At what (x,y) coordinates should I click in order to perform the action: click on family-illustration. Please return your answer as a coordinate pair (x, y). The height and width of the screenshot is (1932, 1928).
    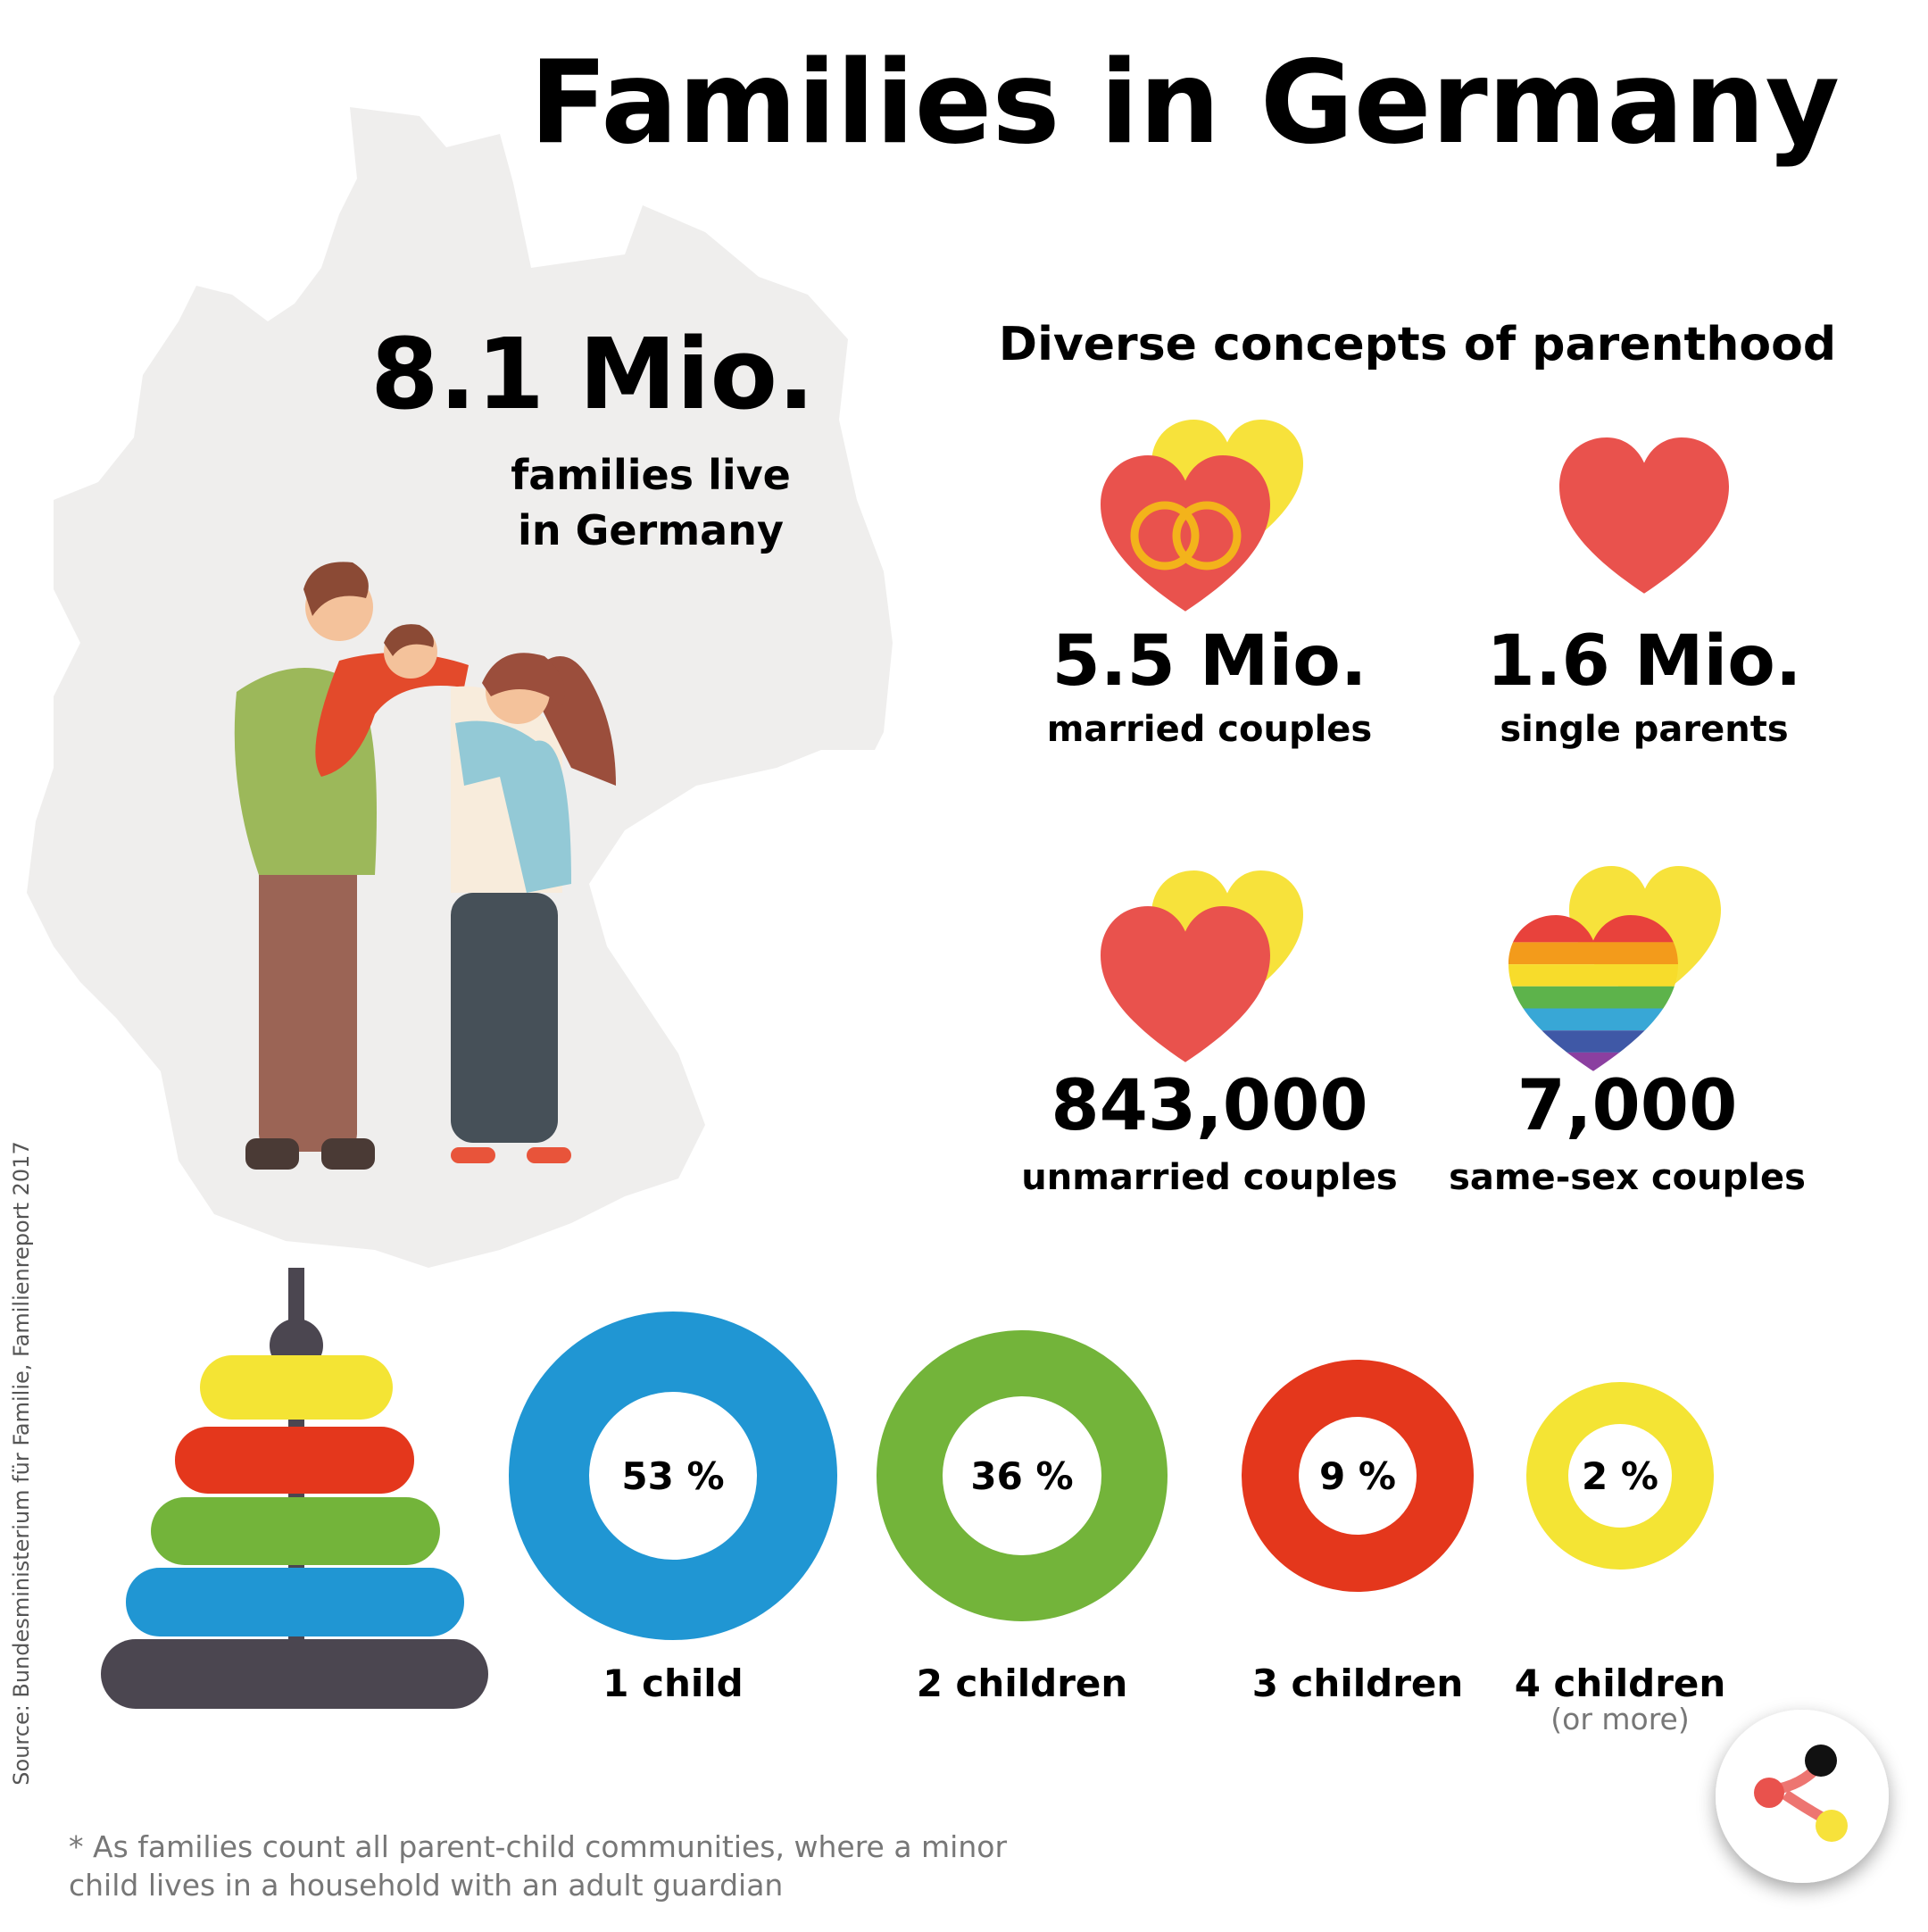
    Looking at the image, I should click on (425, 866).